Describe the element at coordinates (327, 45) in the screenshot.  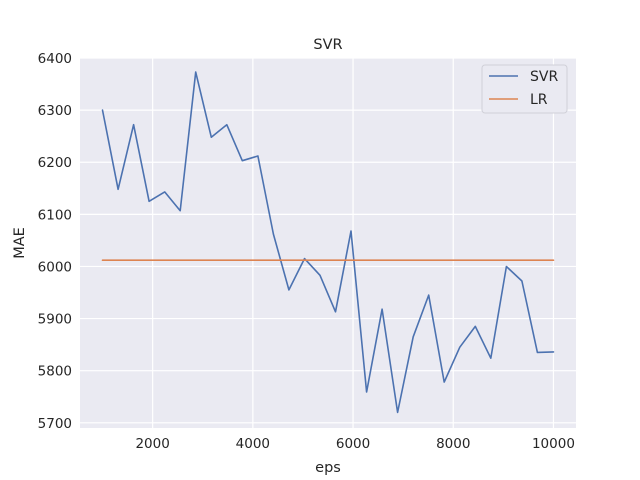
I see `chart-title: SVR` at that location.